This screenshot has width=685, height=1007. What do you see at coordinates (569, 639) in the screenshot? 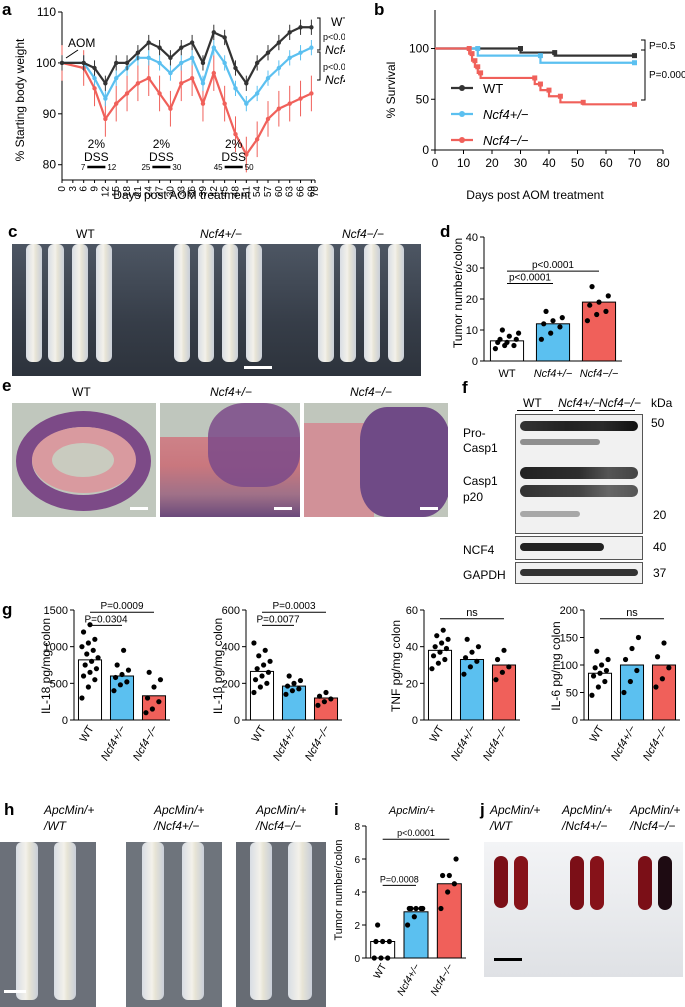
I see `bar-ytick: 150` at bounding box center [569, 639].